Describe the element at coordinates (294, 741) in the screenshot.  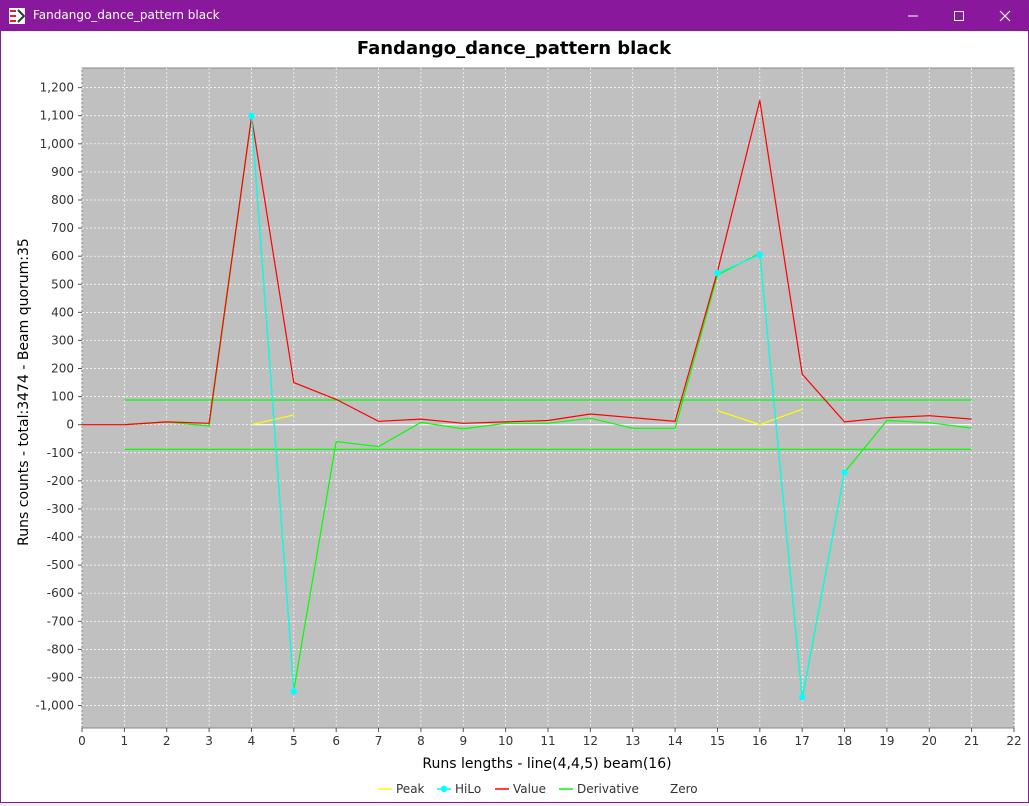
I see `x-tick-label: 5` at that location.